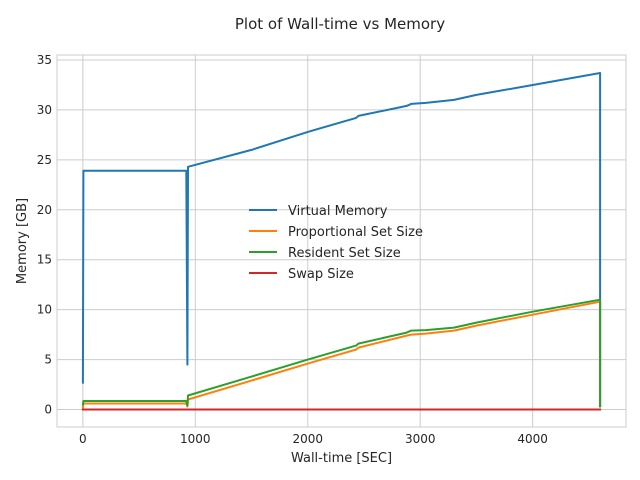 Image resolution: width=640 pixels, height=480 pixels. I want to click on y-tick-label: 15, so click(44, 260).